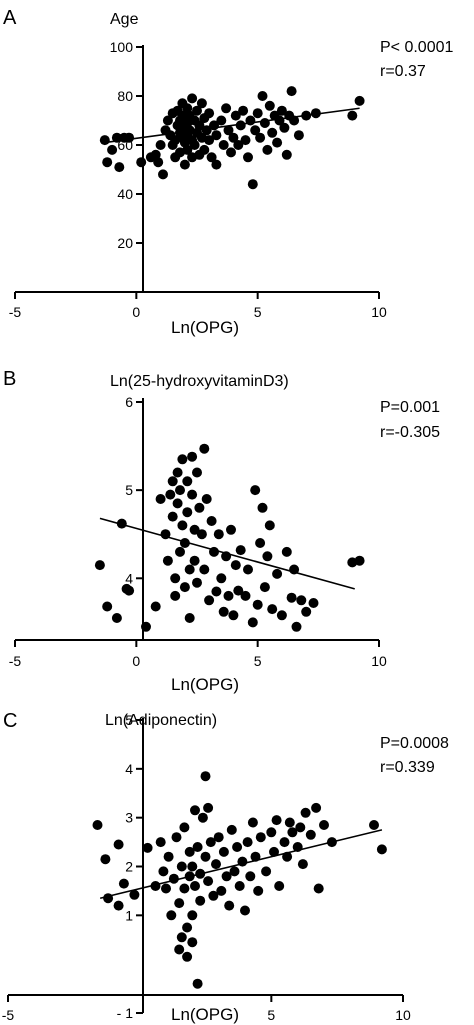  What do you see at coordinates (410, 407) in the screenshot?
I see `panel-b-stat-0: P=0.001` at bounding box center [410, 407].